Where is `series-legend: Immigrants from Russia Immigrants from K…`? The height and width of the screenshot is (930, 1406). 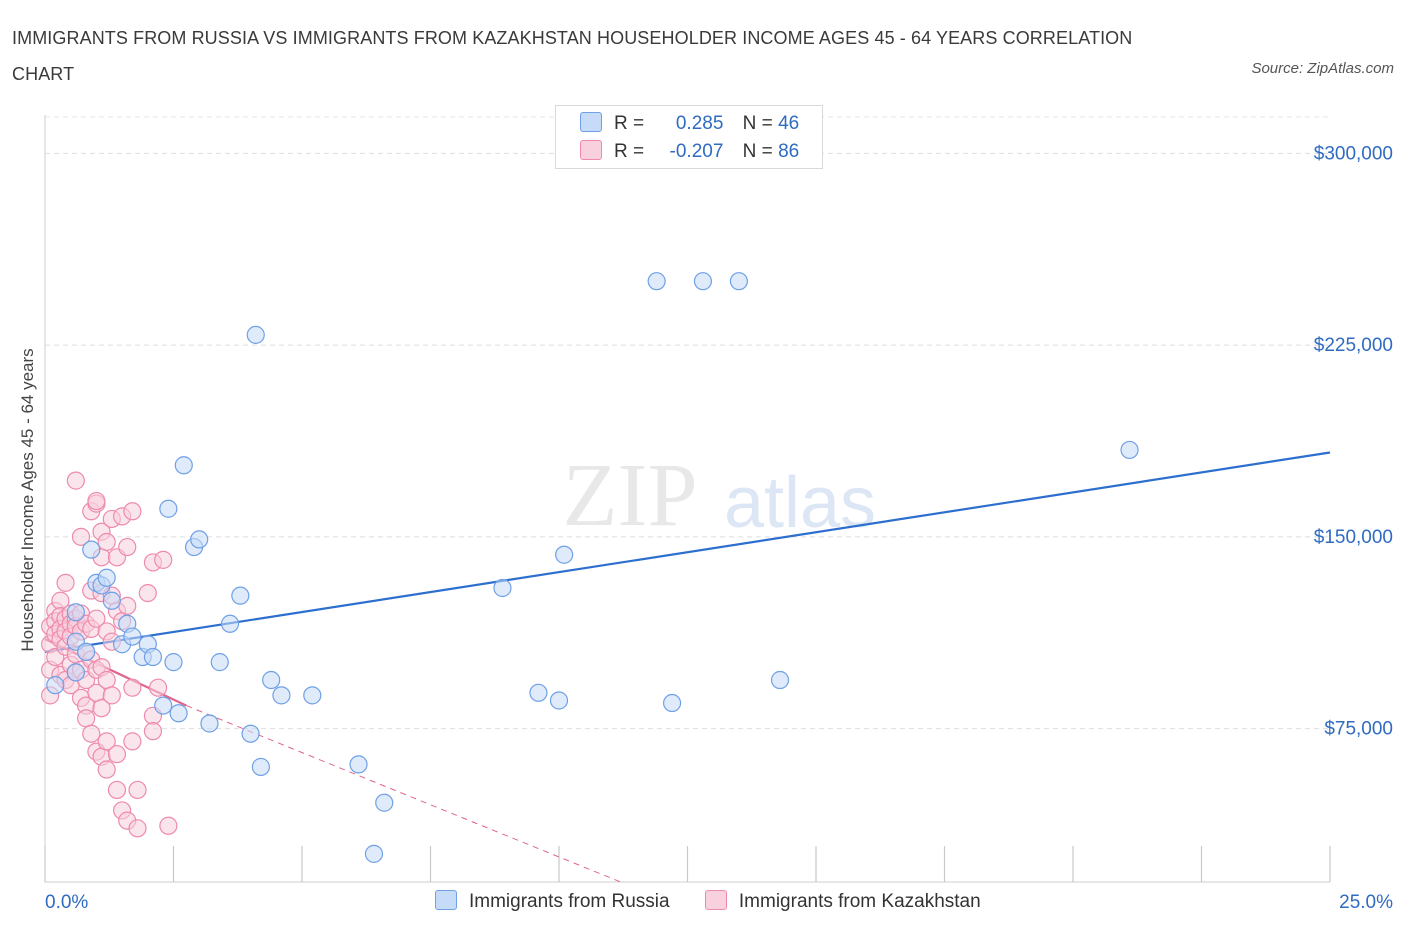 series-legend: Immigrants from Russia Immigrants from K… is located at coordinates (723, 901).